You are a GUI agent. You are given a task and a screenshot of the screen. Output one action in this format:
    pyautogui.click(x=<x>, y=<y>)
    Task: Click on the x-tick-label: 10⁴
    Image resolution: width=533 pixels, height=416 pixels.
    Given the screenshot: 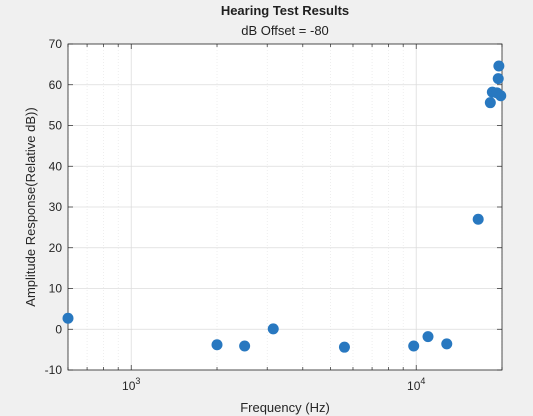 What is the action you would take?
    pyautogui.click(x=416, y=384)
    